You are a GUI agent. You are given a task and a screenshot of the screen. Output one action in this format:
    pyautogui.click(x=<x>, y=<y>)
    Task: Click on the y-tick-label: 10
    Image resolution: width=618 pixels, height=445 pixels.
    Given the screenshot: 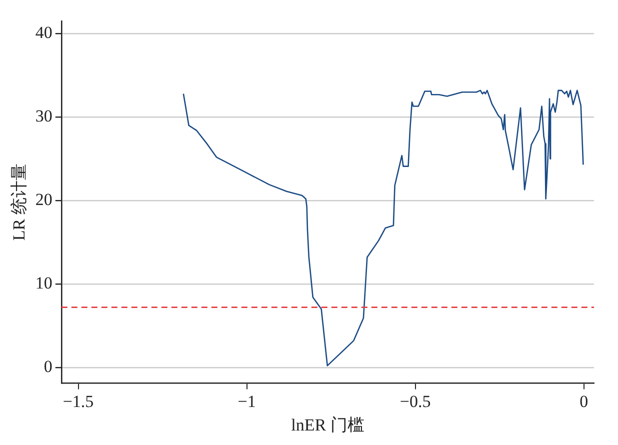 What is the action you would take?
    pyautogui.click(x=43, y=282)
    